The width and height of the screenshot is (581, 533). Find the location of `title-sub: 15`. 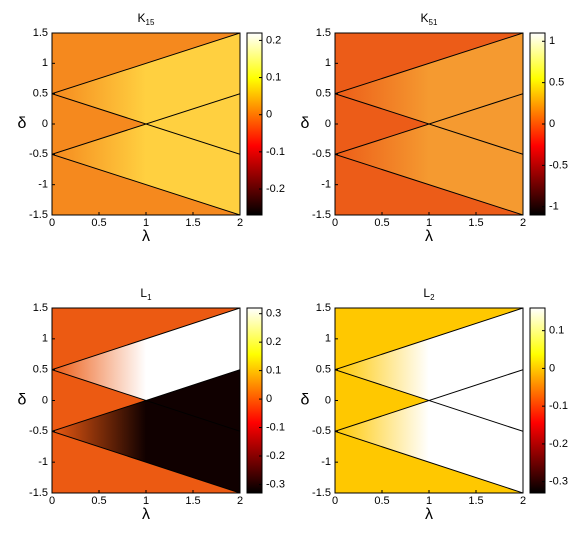

title-sub: 15 is located at coordinates (150, 22).